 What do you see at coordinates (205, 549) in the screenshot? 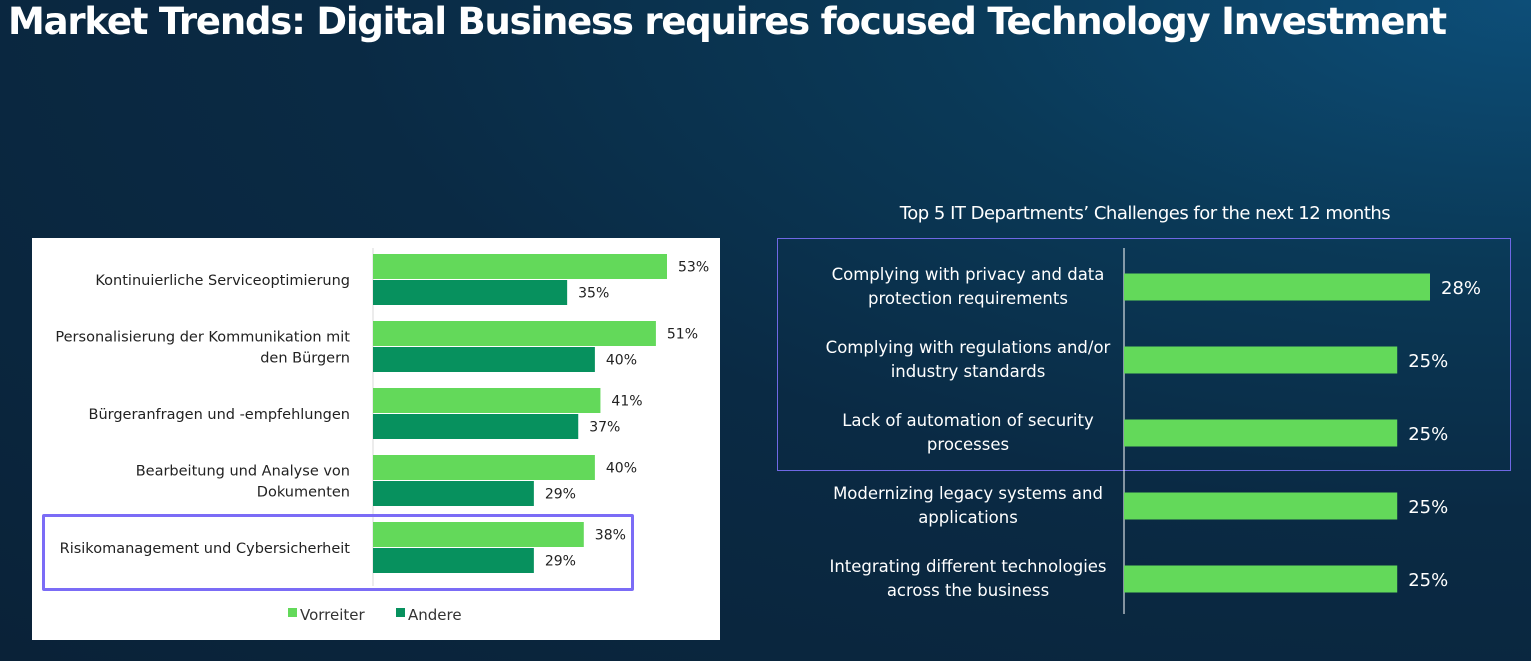
I see `left-category-label: Risikomanagement und Cybersicherheit` at bounding box center [205, 549].